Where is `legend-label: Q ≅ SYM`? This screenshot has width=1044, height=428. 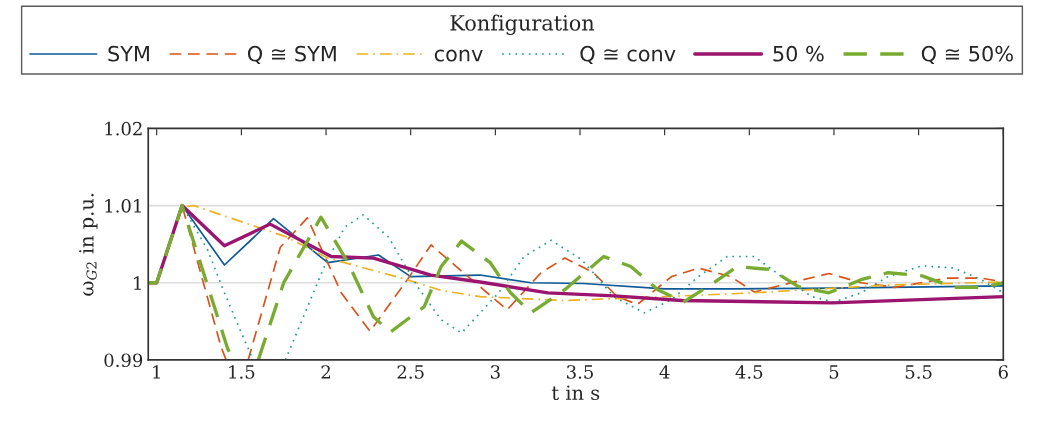 legend-label: Q ≅ SYM is located at coordinates (291, 54).